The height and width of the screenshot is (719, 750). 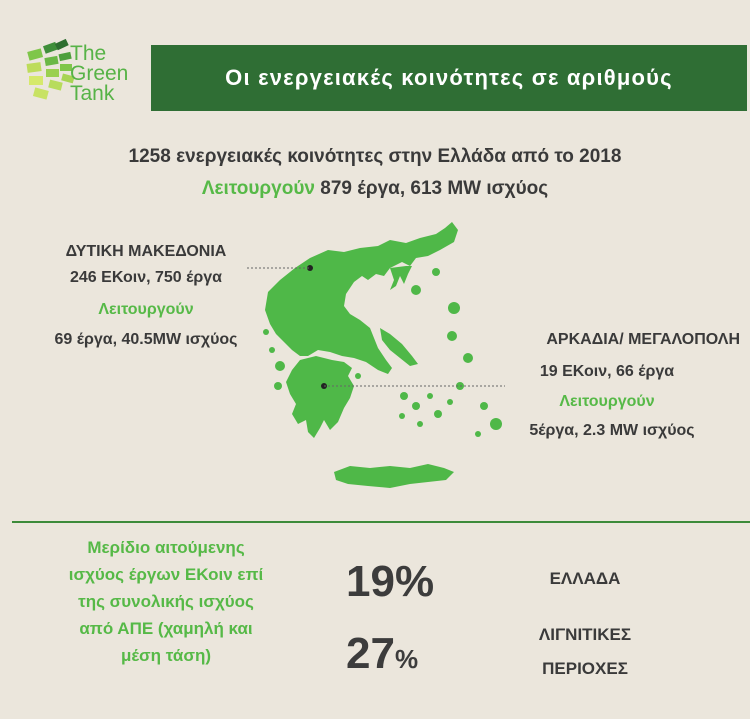 I want to click on share-line-2: ισχύος έργων ΕΚοιν επί, so click(x=166, y=574).